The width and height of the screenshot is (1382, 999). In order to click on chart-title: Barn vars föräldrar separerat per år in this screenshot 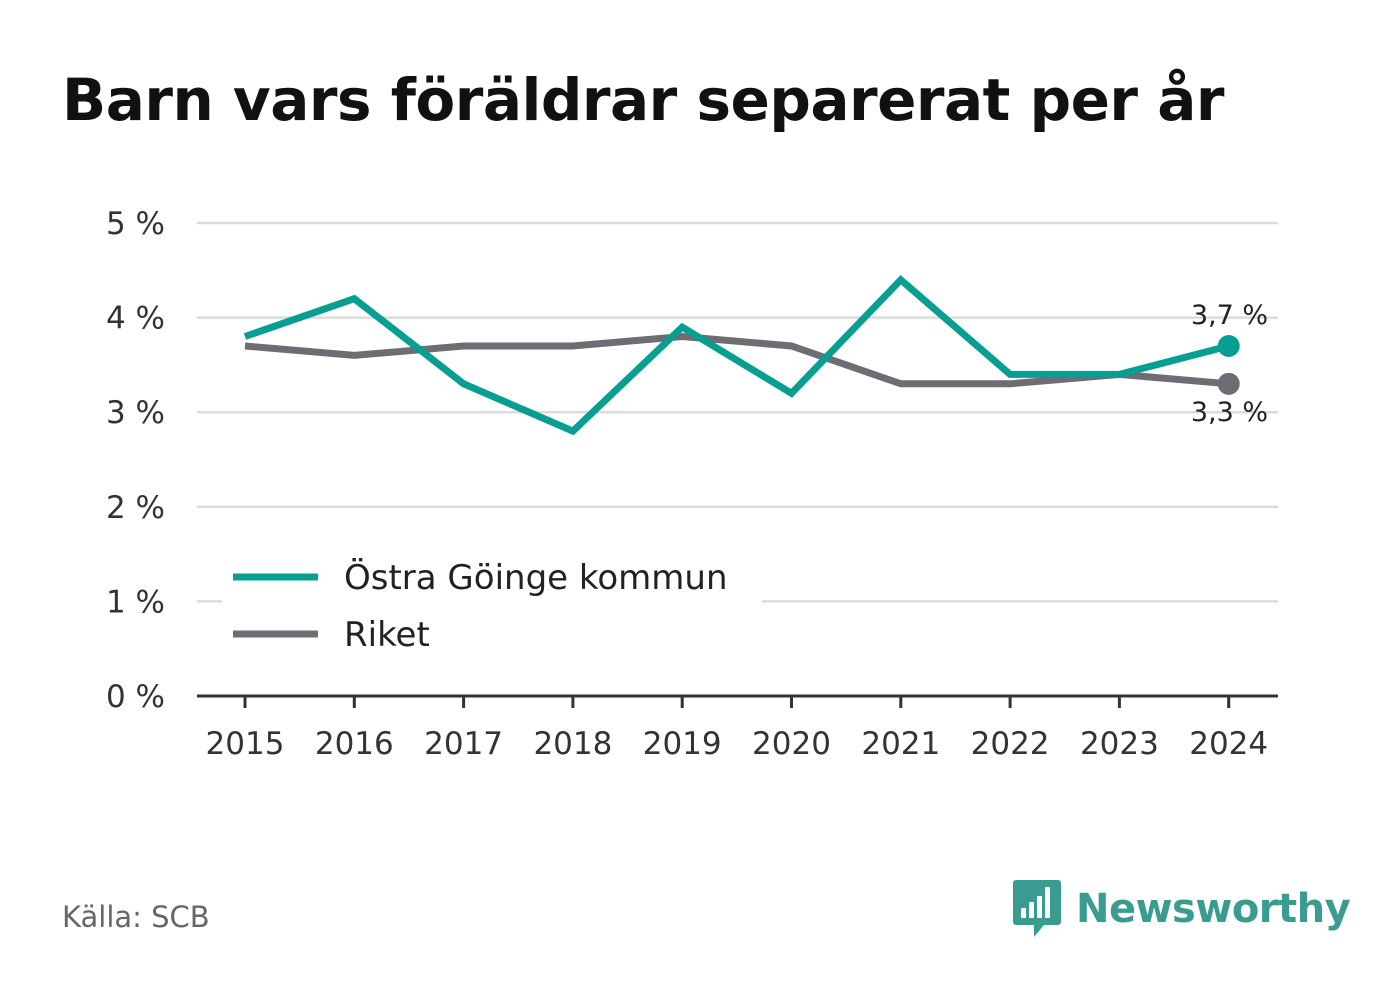, I will do `click(643, 100)`.